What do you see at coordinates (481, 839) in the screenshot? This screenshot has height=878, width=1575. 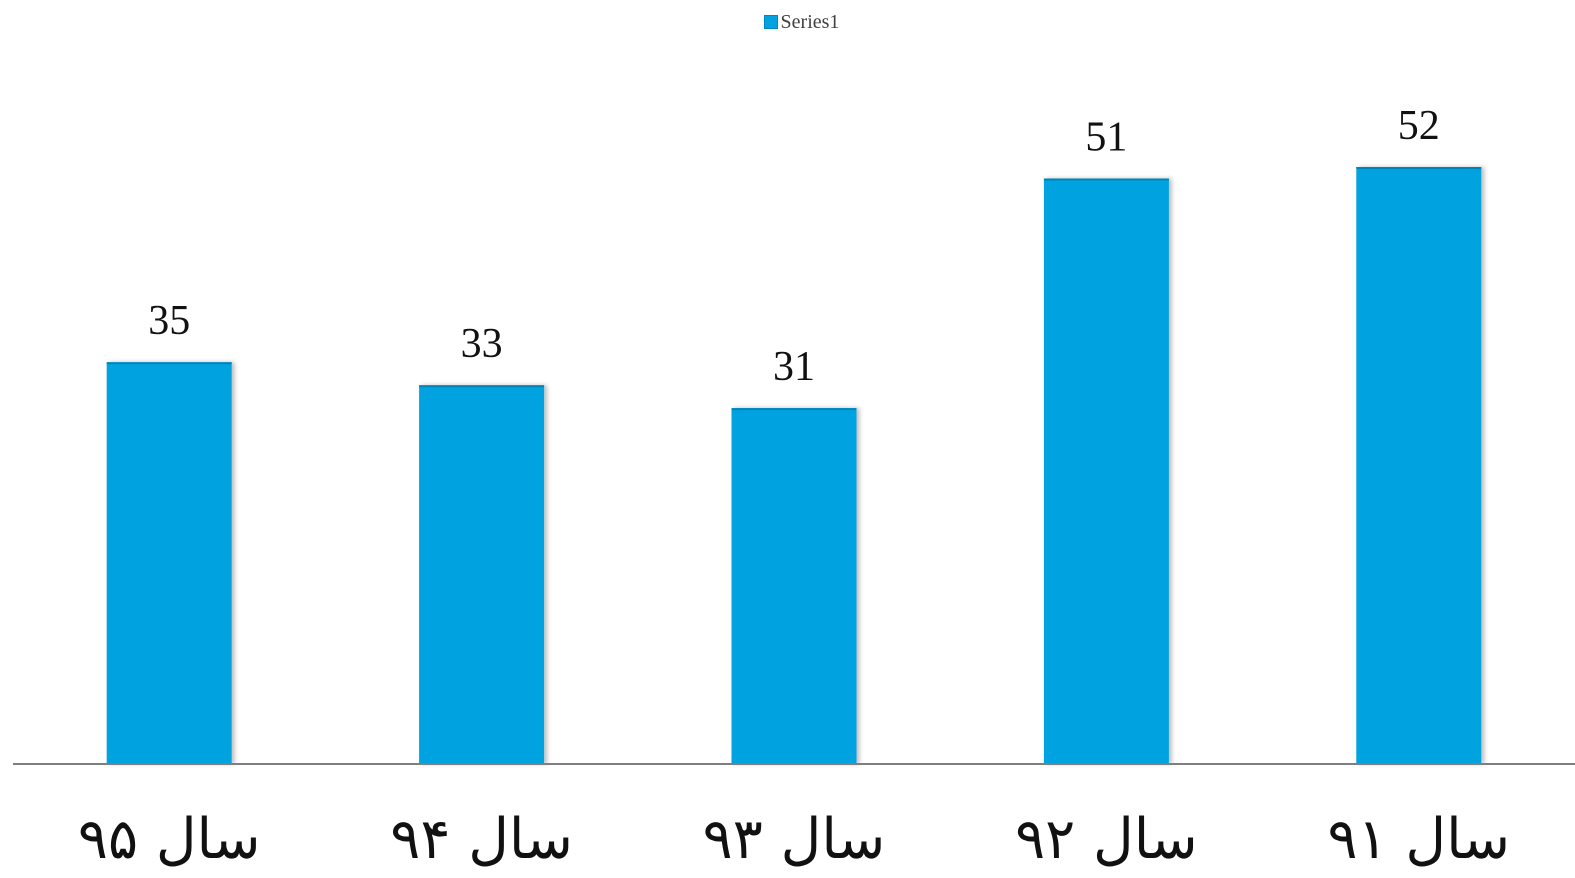 I see `category-label-2: سال ۹۴` at bounding box center [481, 839].